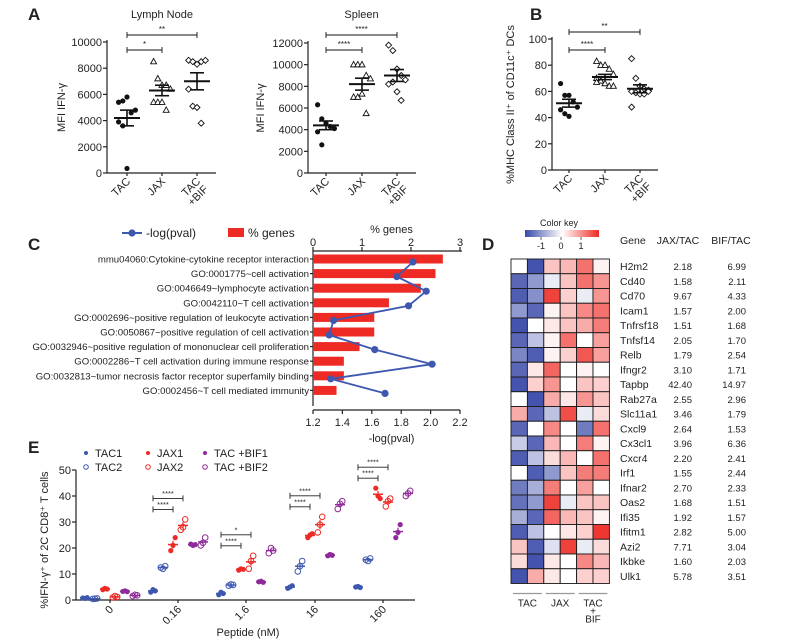 The image size is (787, 641). Describe the element at coordinates (634, 459) in the screenshot. I see `gene-name: Cxcr4` at that location.